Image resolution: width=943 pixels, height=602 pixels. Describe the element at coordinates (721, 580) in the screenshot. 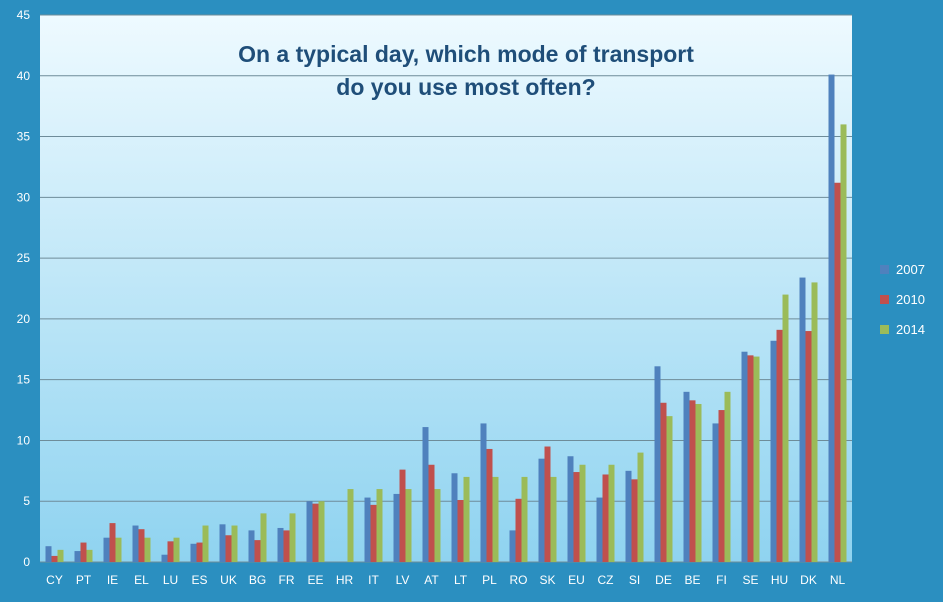

I see `x-tick-label: FI` at that location.